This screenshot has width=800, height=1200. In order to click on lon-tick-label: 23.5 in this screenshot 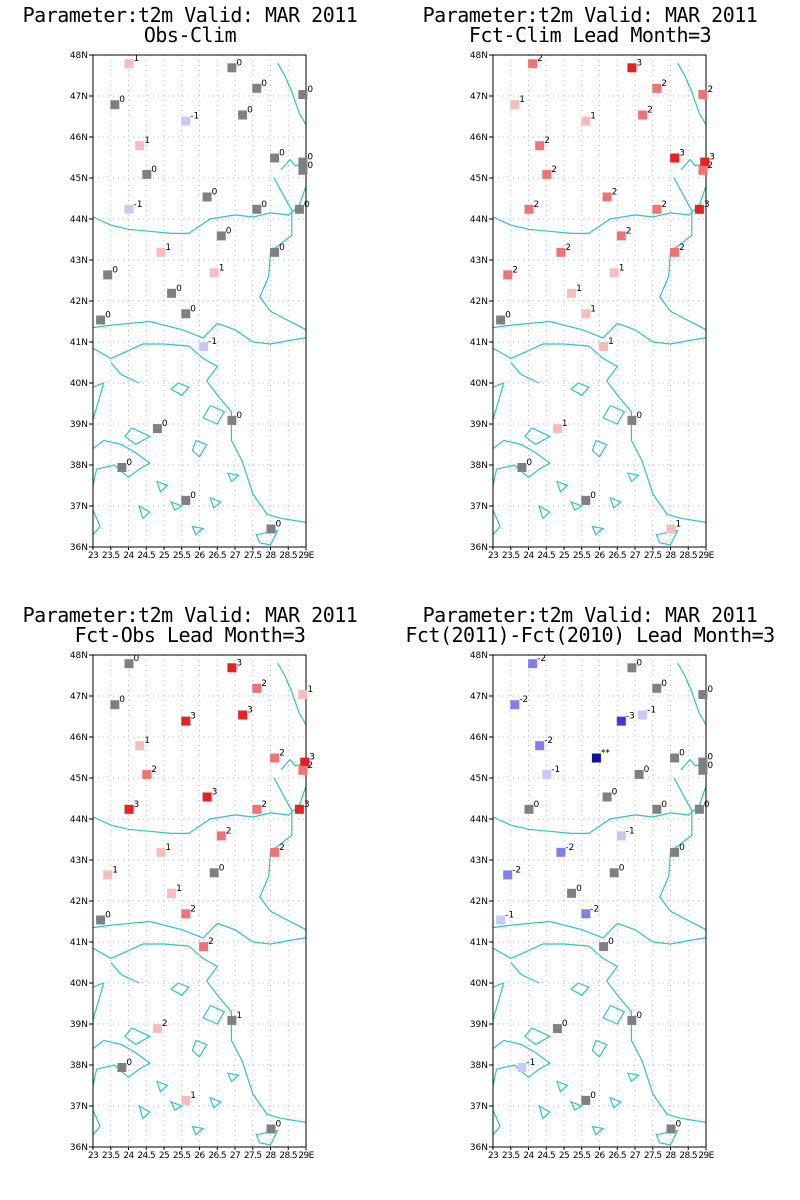, I will do `click(511, 556)`.